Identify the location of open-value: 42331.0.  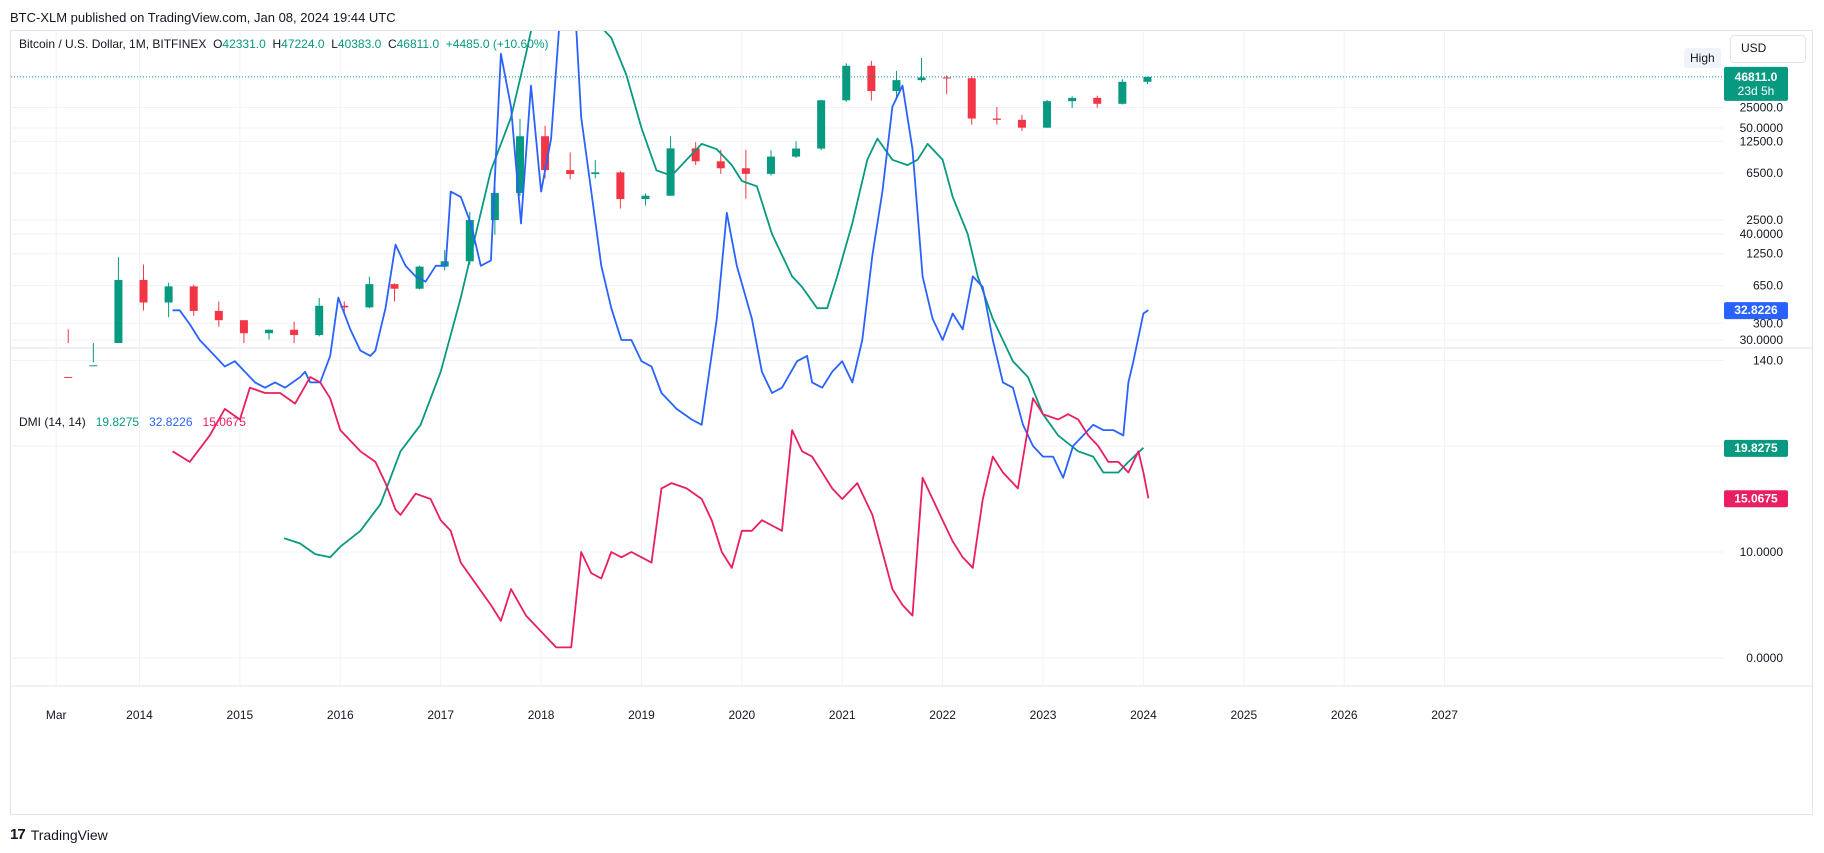
(244, 44).